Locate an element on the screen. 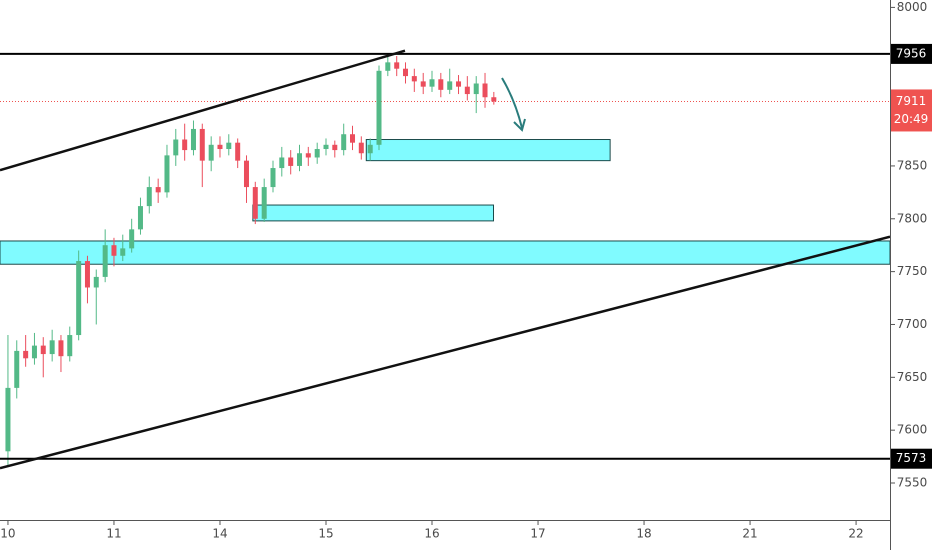  arrow-head is located at coordinates (519, 125).